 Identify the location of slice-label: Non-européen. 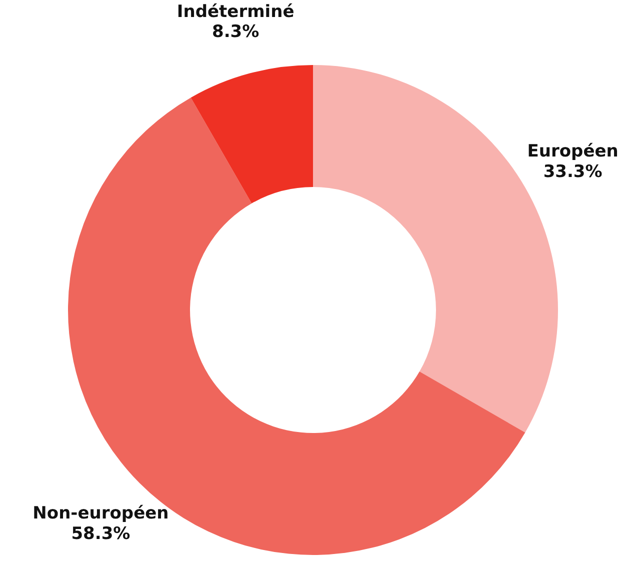
(100, 514).